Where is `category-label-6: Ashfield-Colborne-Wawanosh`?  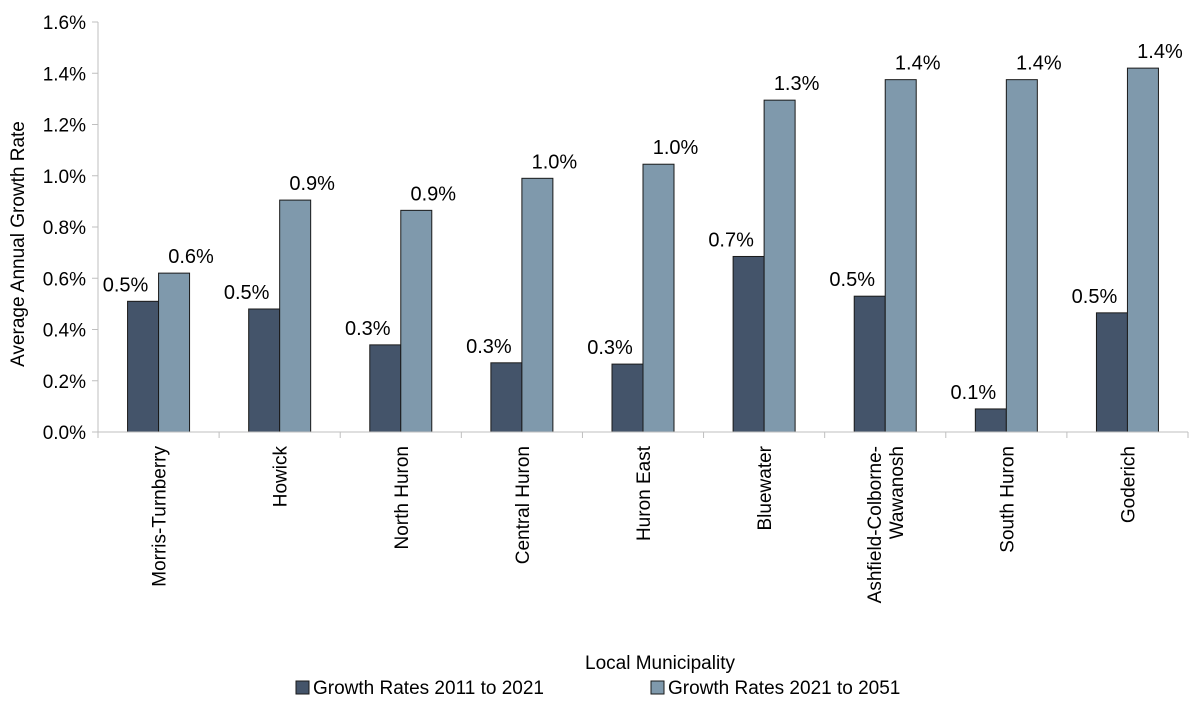
category-label-6: Ashfield-Colborne-Wawanosh is located at coordinates (886, 524).